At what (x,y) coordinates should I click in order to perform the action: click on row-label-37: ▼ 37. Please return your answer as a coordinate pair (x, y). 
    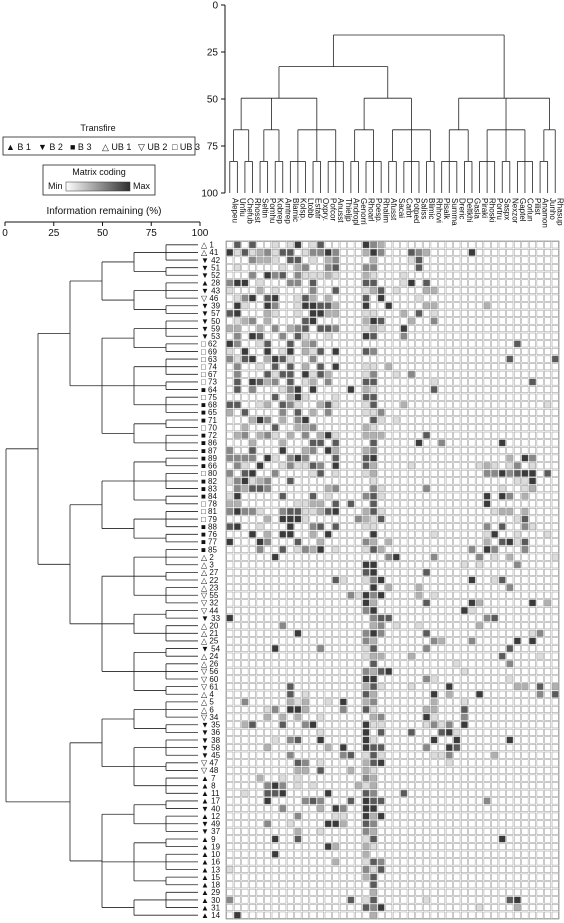
    Looking at the image, I should click on (211, 831).